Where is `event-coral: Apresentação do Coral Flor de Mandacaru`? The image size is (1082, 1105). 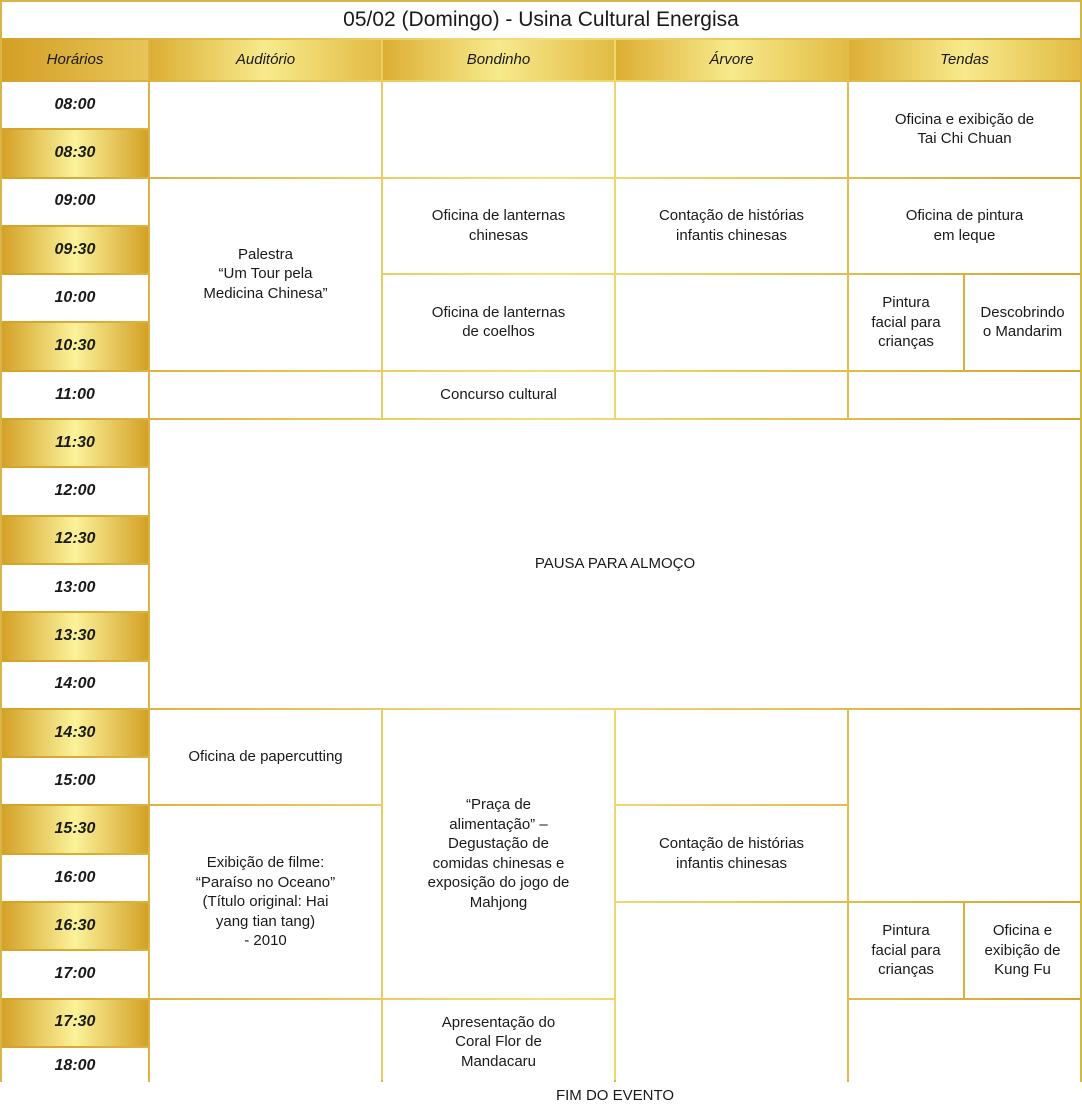
event-coral: Apresentação do Coral Flor de Mandacaru is located at coordinates (498, 1041).